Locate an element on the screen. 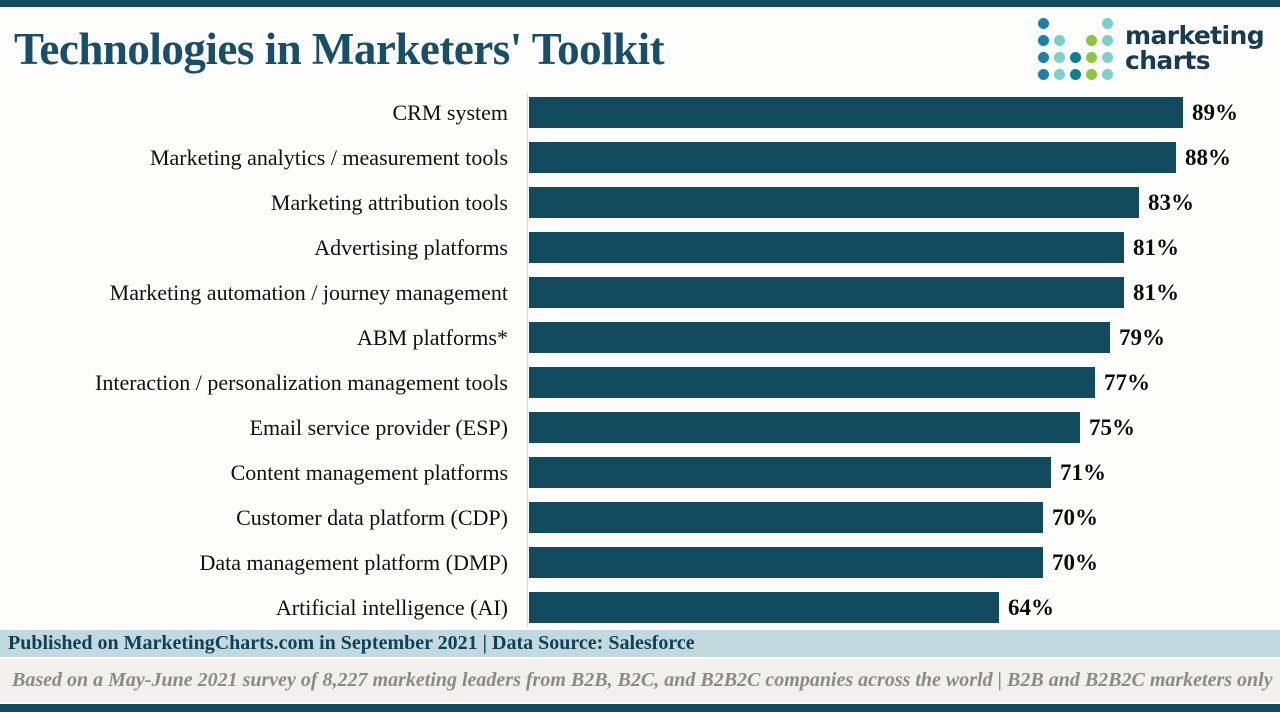  category-label: Advertising platforms is located at coordinates (411, 247).